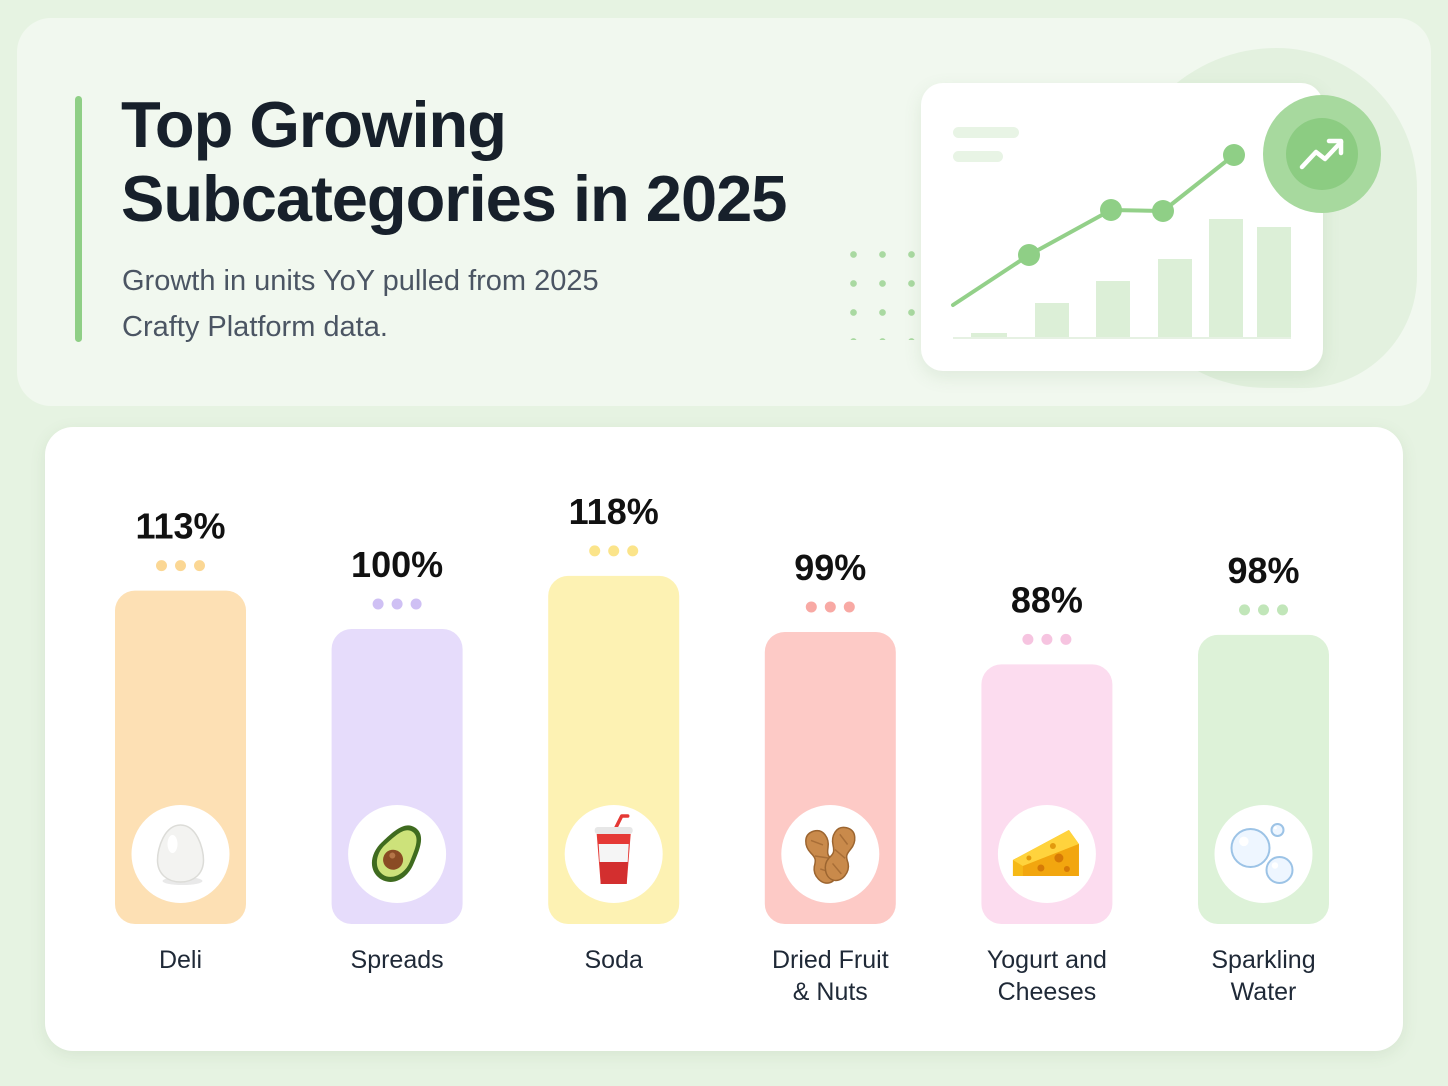 The height and width of the screenshot is (1086, 1448). What do you see at coordinates (180, 526) in the screenshot?
I see `value-label: 113%` at bounding box center [180, 526].